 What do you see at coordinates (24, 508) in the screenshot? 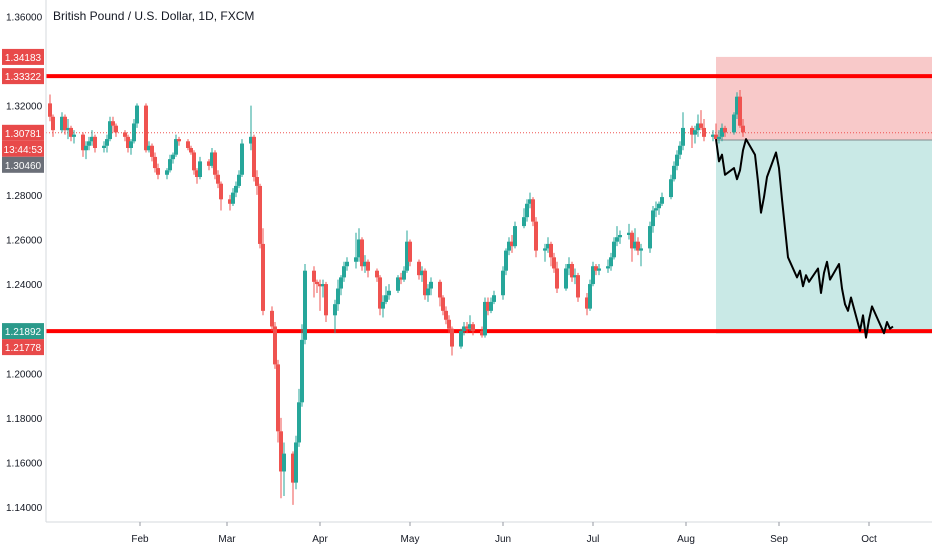
I see `y-tick-label: 1.14000` at bounding box center [24, 508].